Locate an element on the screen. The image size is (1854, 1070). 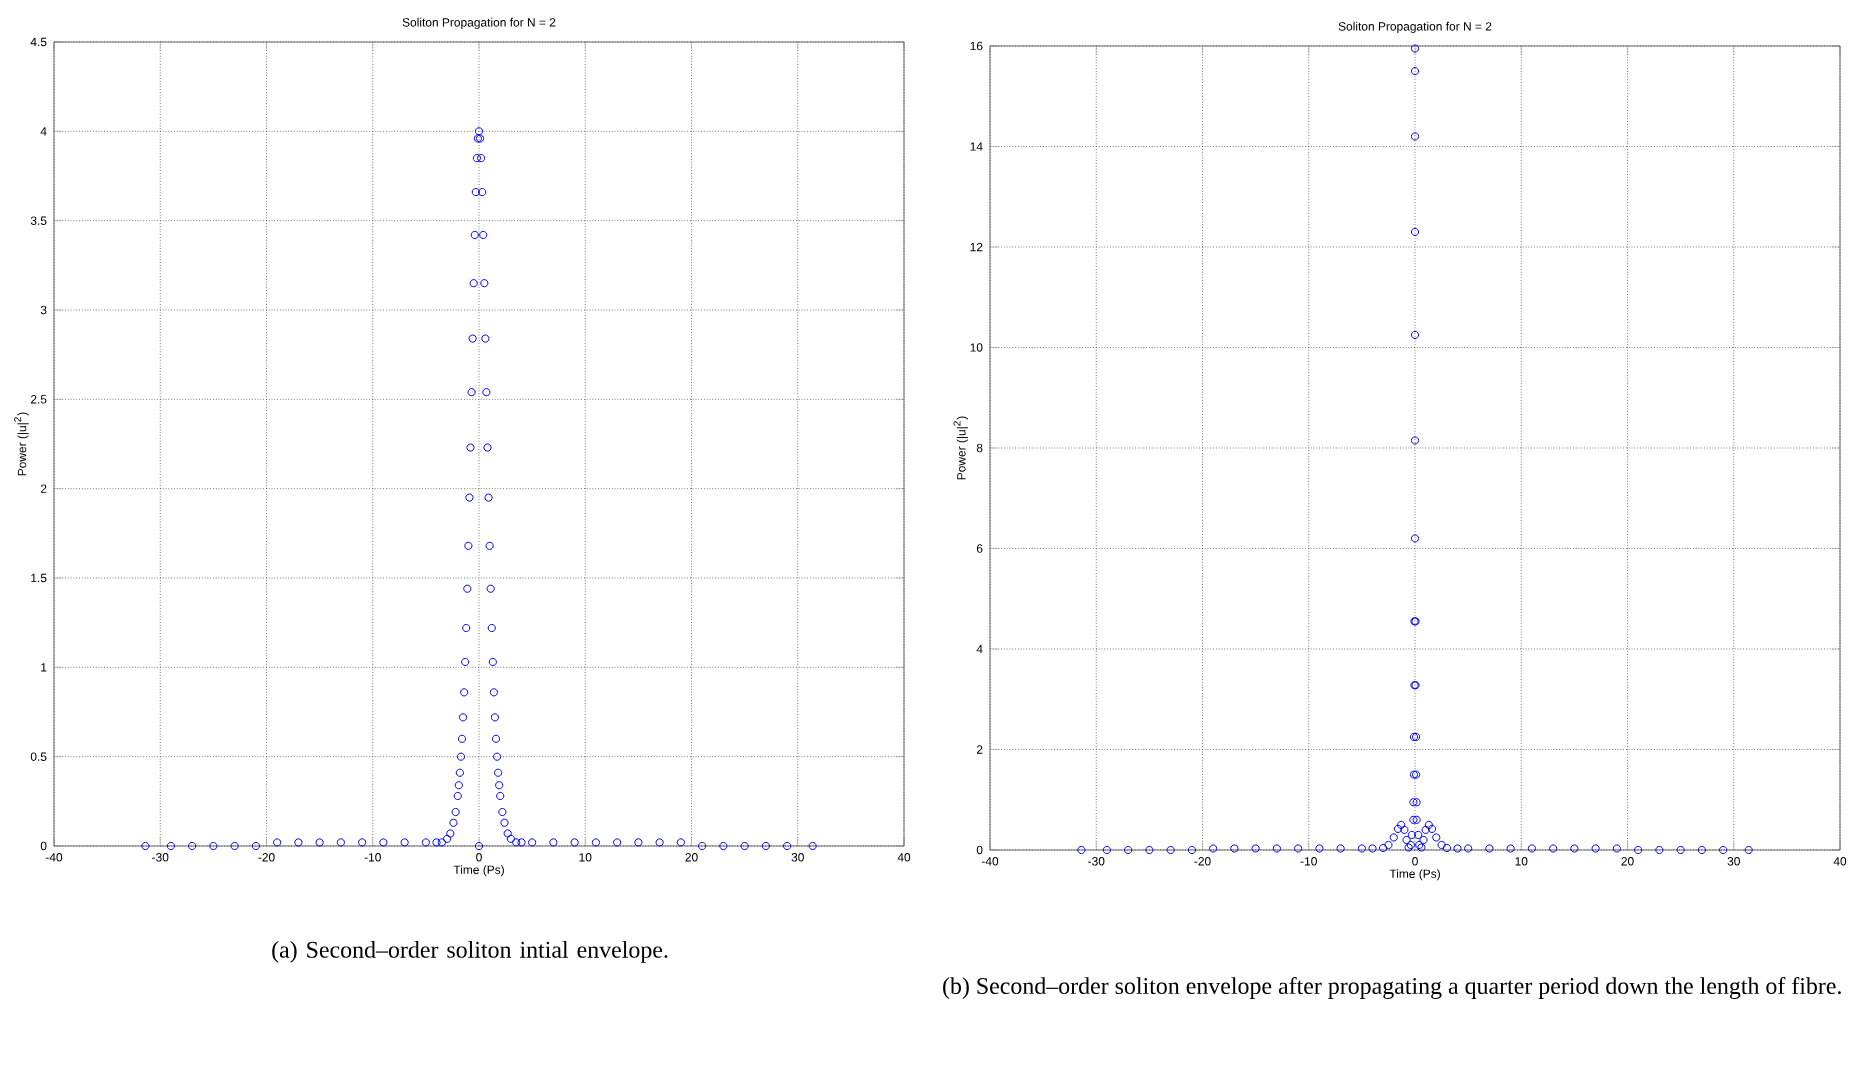
text: (b) Second–order soliton envelope after propagating a quarter period down the length of fibre. is located at coordinates (1392, 988).